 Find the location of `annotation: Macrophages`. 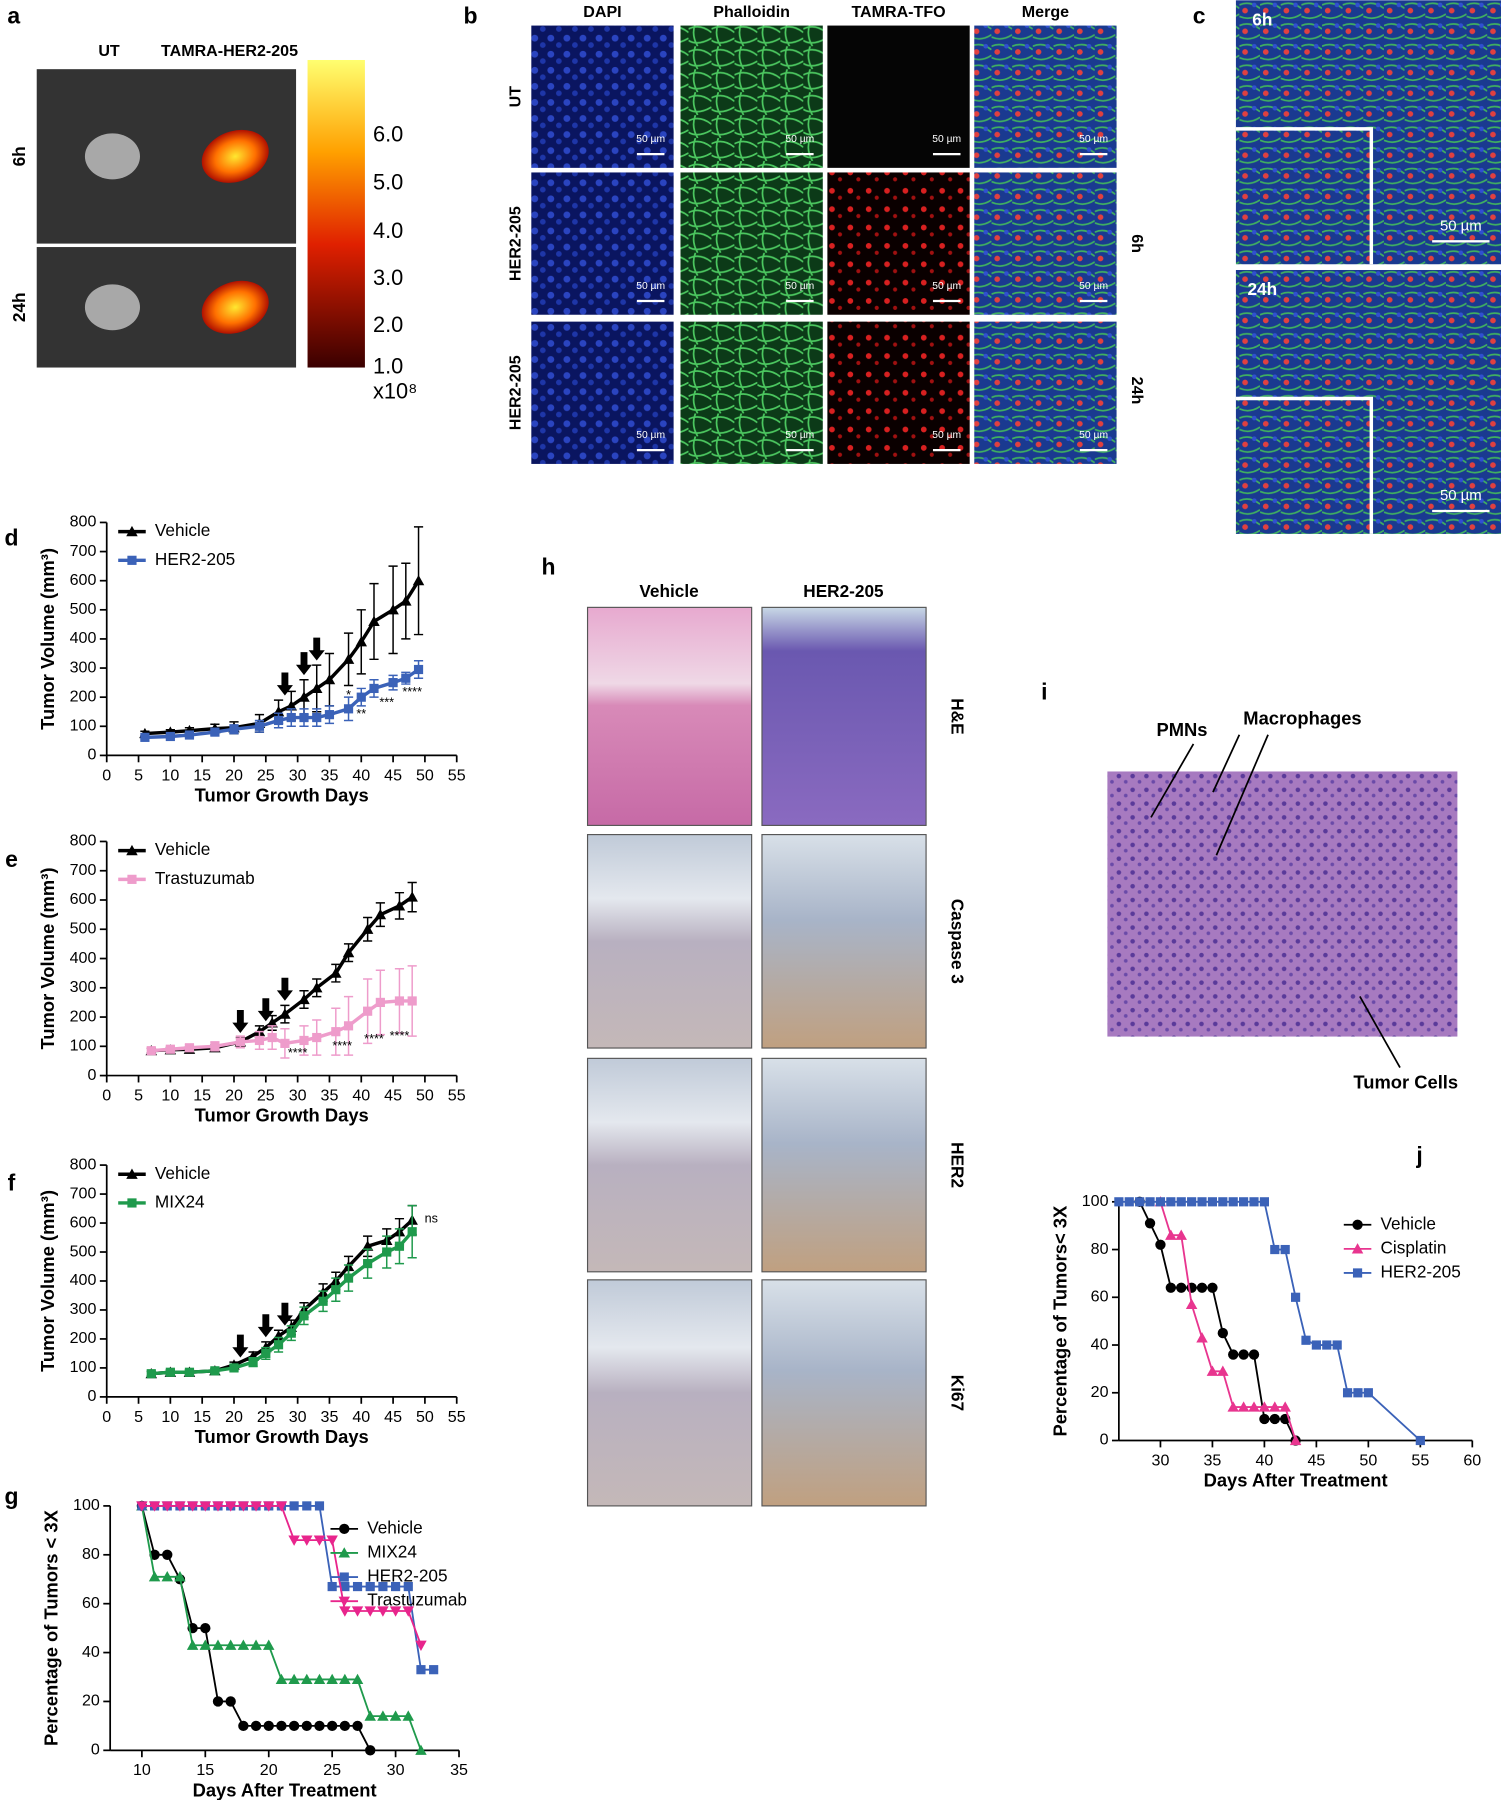

annotation: Macrophages is located at coordinates (1302, 718).